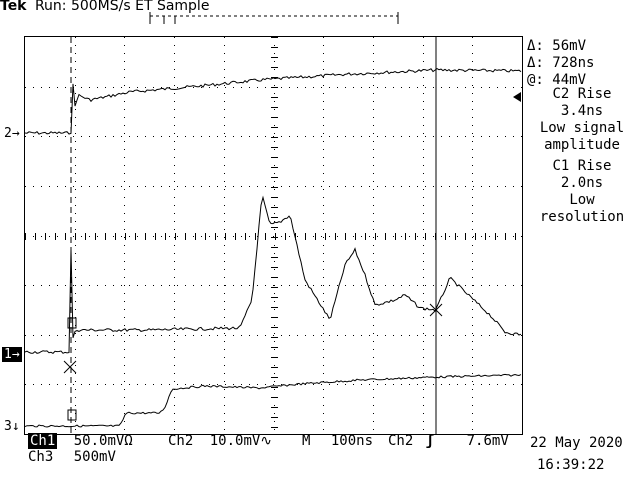  What do you see at coordinates (448, 441) in the screenshot?
I see `trigger-readout: Ch2 ʃ 7.6mV` at bounding box center [448, 441].